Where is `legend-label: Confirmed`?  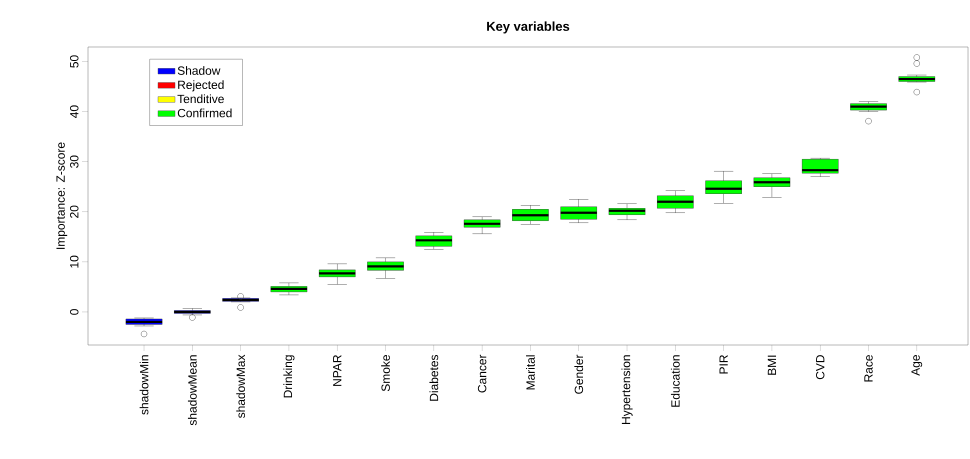 legend-label: Confirmed is located at coordinates (205, 113).